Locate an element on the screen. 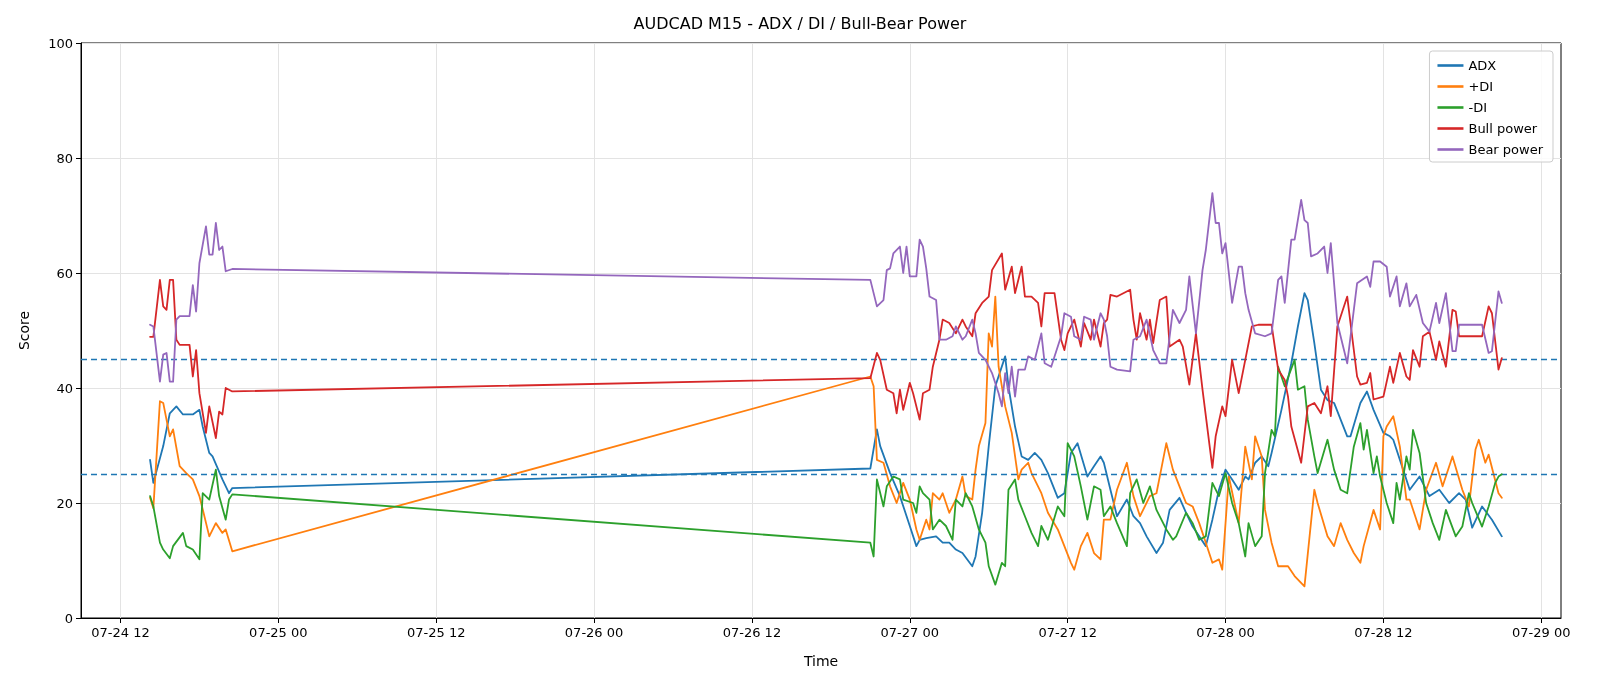 The width and height of the screenshot is (1600, 686). x-axis-title: Time is located at coordinates (820, 661).